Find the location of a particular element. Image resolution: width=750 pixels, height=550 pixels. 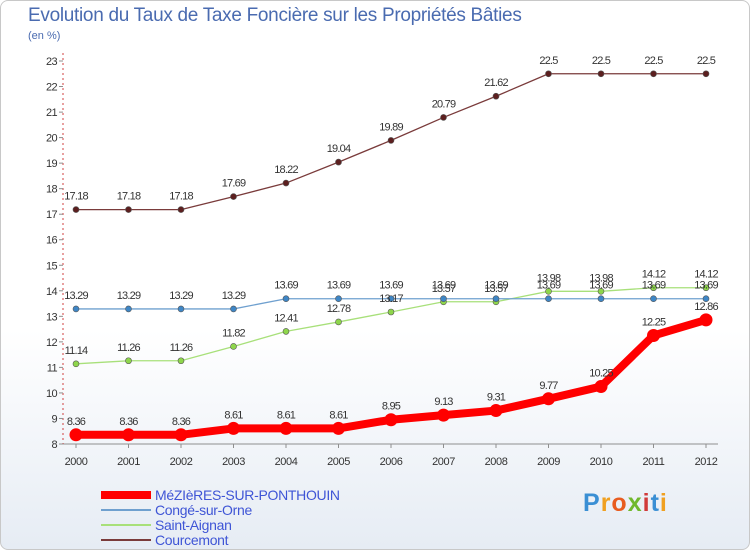

x-tick-label: 2005 is located at coordinates (338, 462).